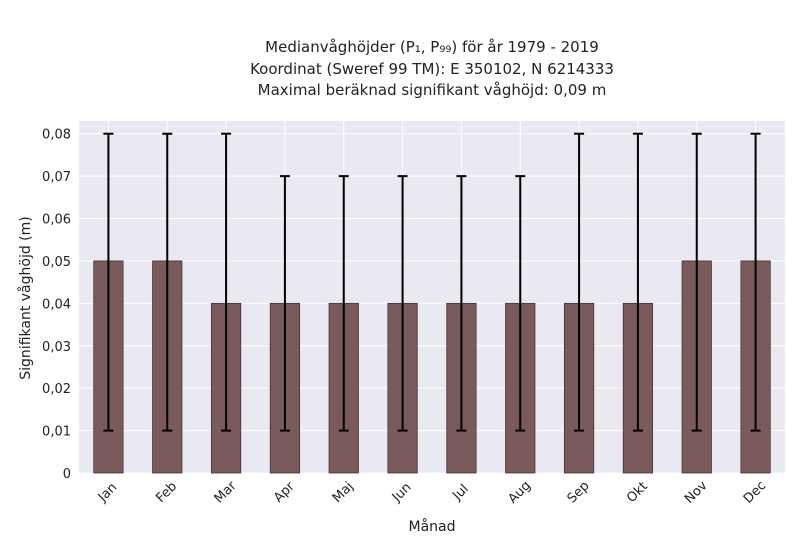  What do you see at coordinates (56, 135) in the screenshot?
I see `y-tick-label: 0,08` at bounding box center [56, 135].